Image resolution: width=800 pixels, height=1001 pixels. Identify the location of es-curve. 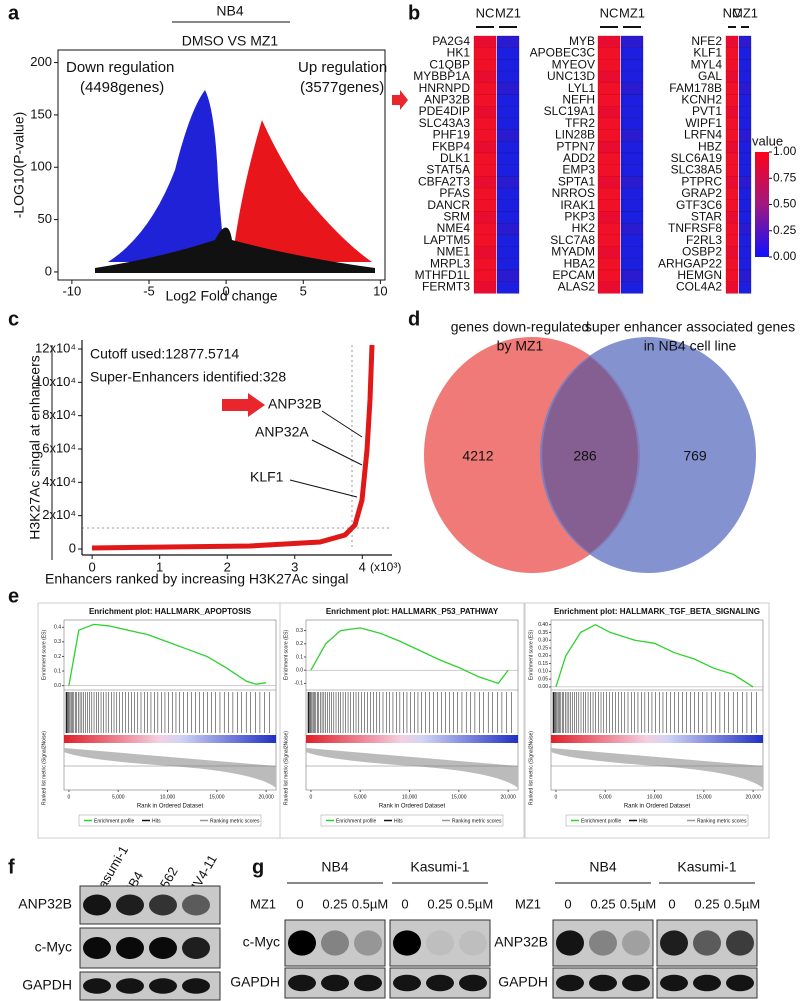
(409, 656).